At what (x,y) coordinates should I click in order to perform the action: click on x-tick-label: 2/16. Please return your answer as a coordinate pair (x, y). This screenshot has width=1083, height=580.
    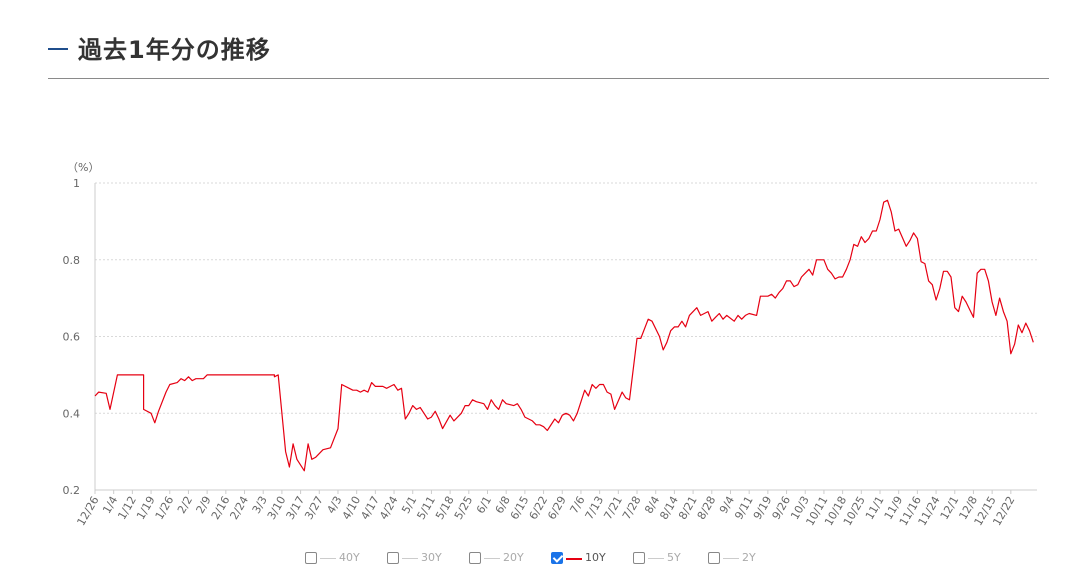
    Looking at the image, I should click on (221, 508).